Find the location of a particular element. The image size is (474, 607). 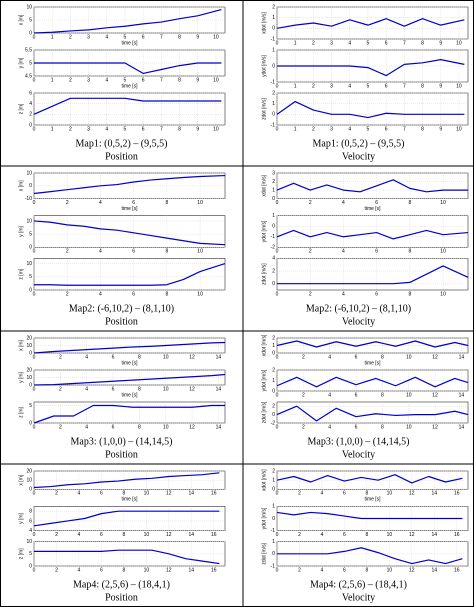

x-tick-label: 5 is located at coordinates (368, 43).